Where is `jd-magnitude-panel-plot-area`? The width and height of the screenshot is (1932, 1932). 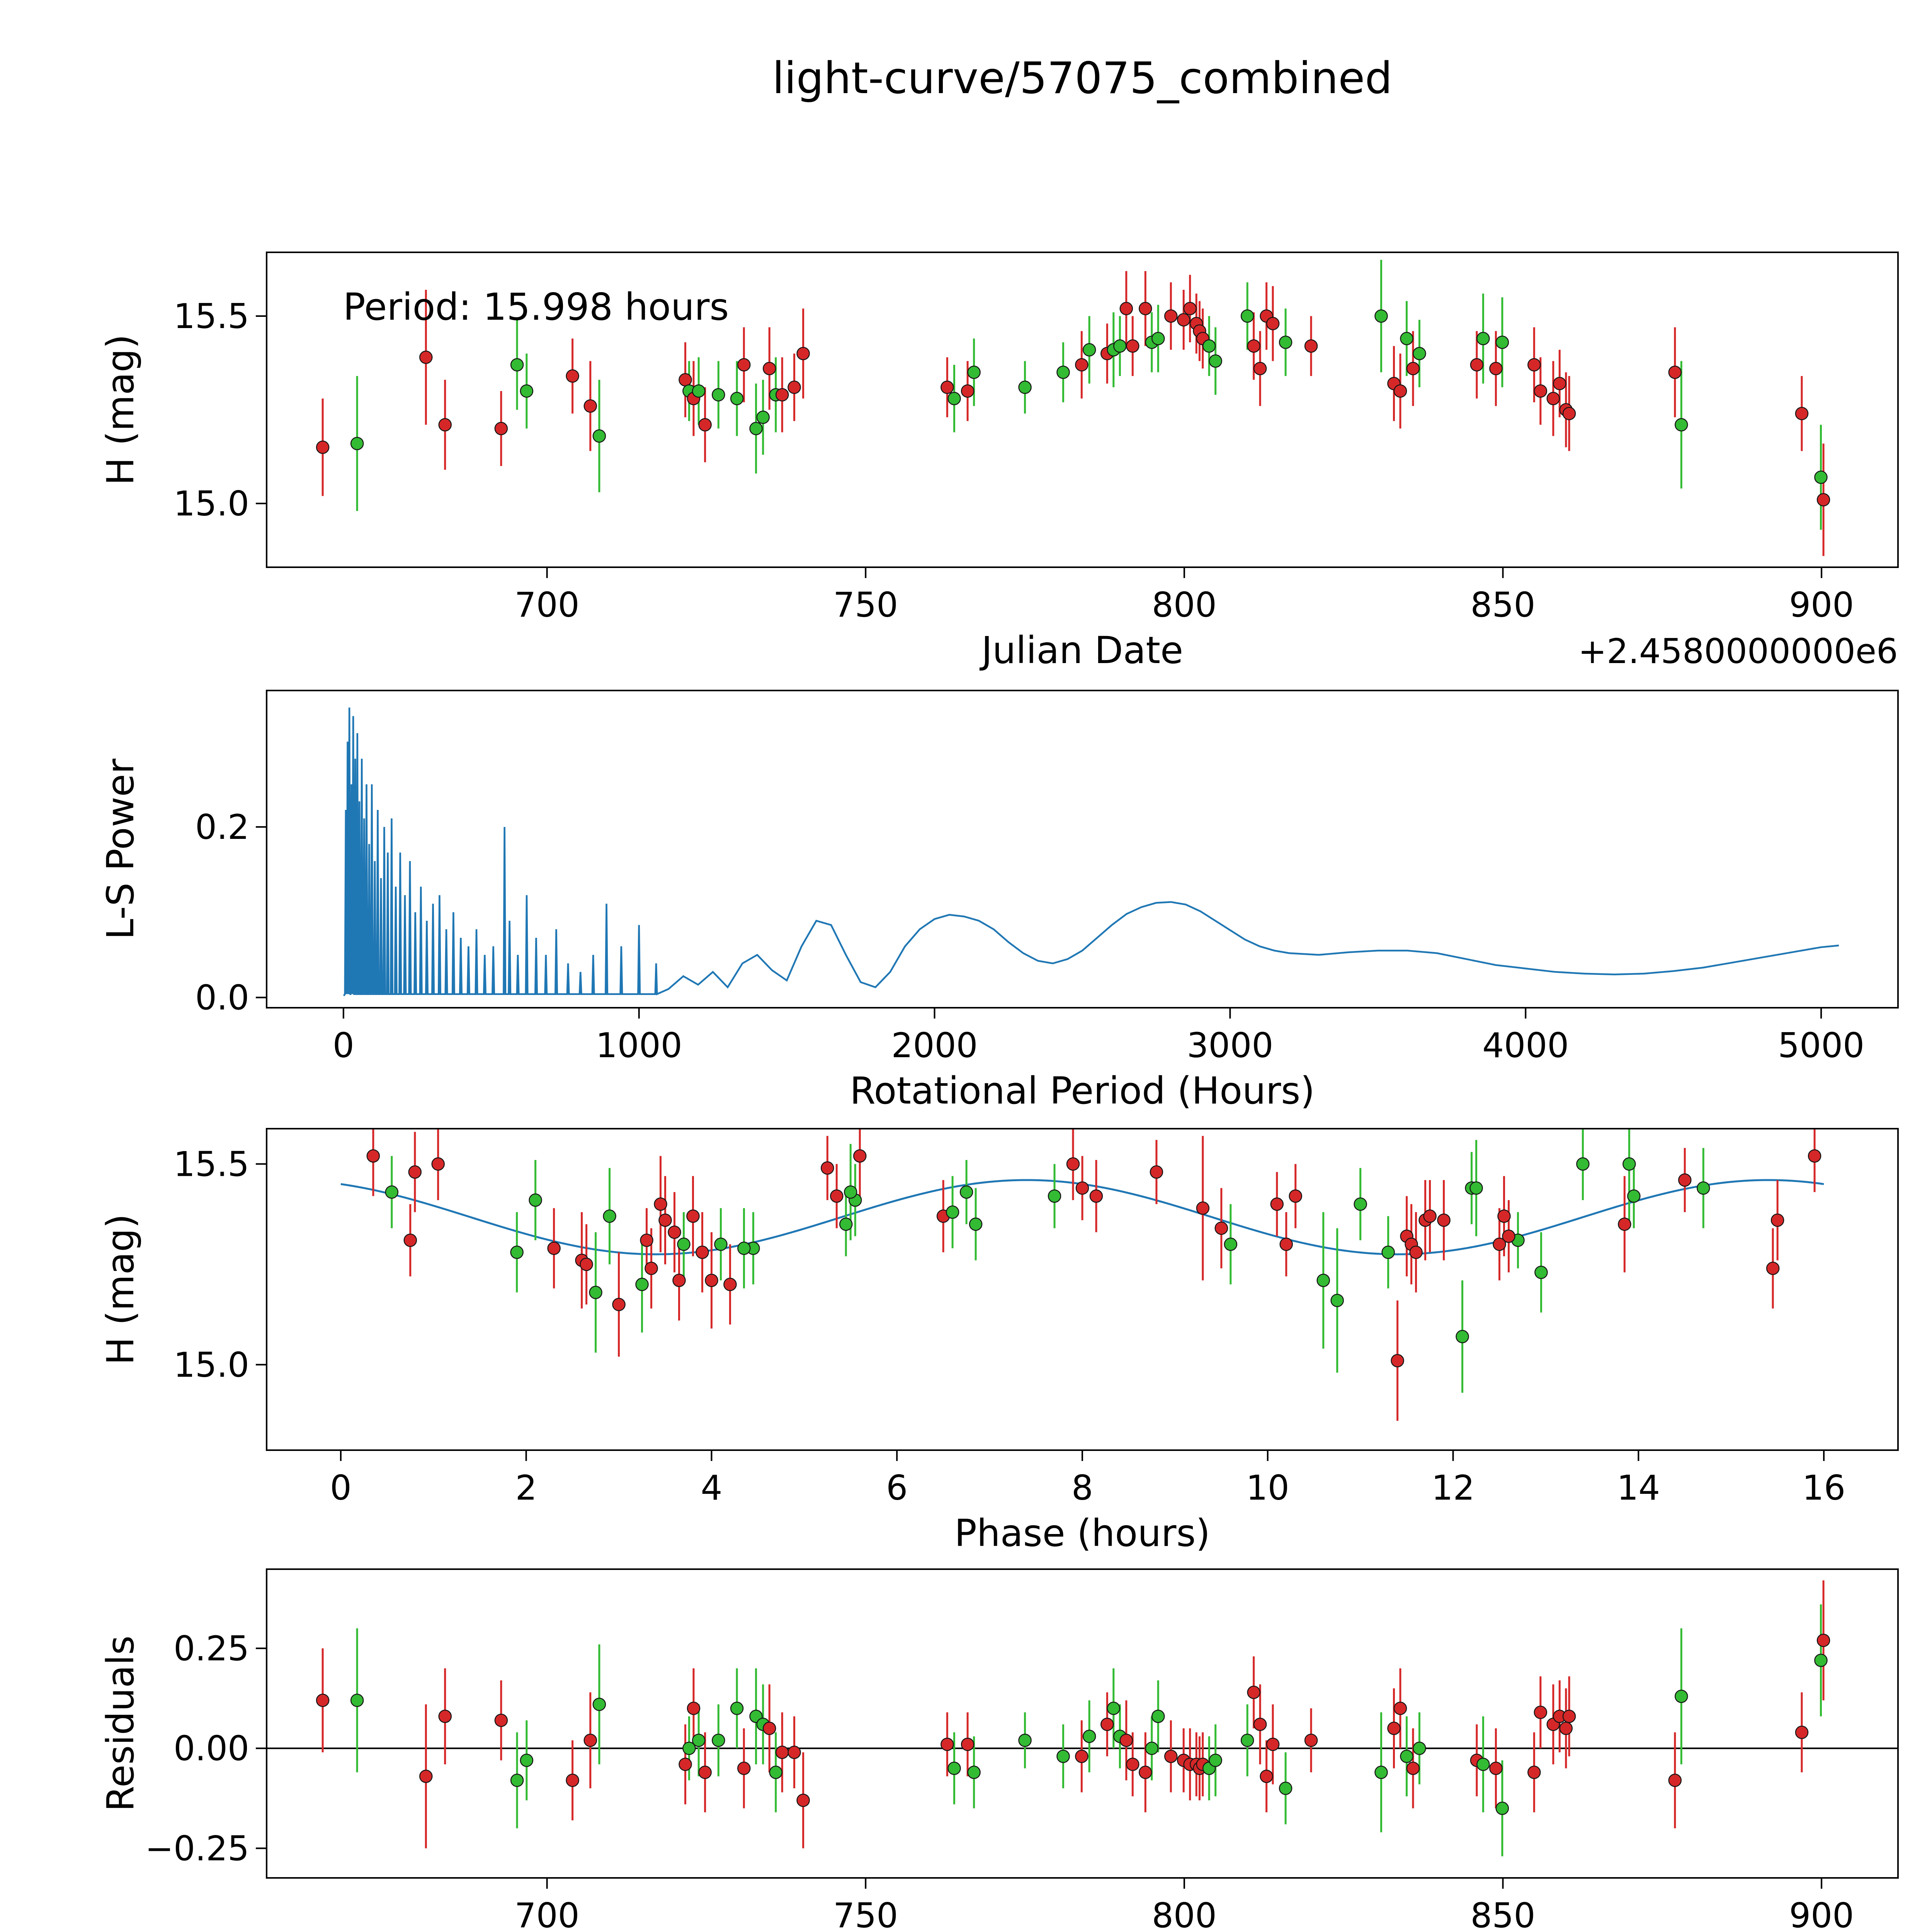
jd-magnitude-panel-plot-area is located at coordinates (1073, 408).